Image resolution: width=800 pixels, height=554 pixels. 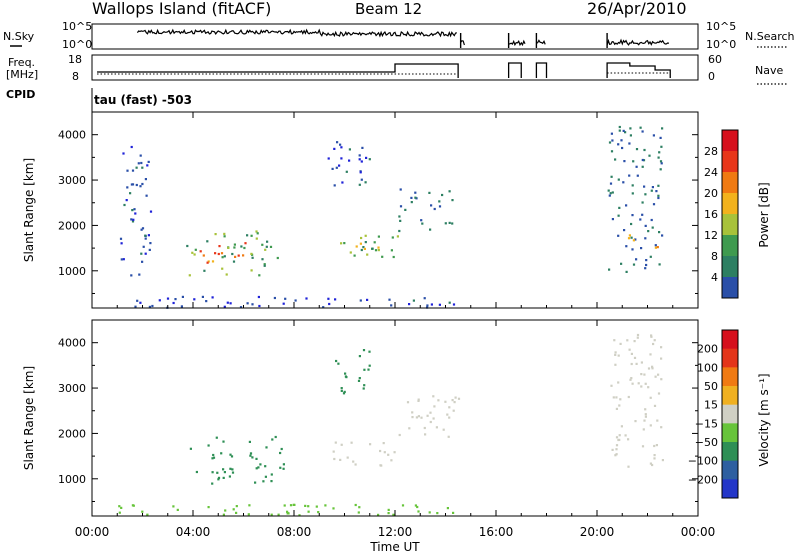 I want to click on power-ylabel: Slant Range [km], so click(x=29, y=210).